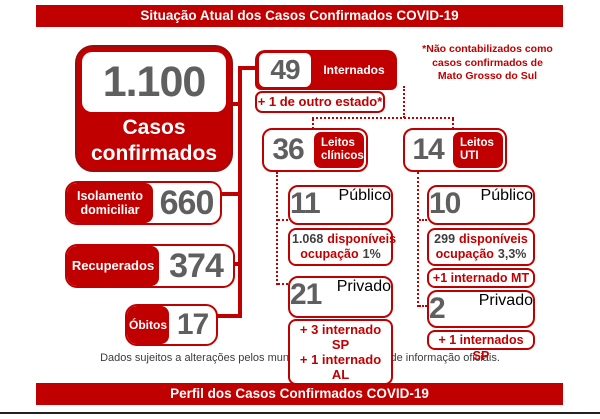 This screenshot has width=600, height=419. I want to click on deaths-card: Óbitos 17, so click(171, 325).